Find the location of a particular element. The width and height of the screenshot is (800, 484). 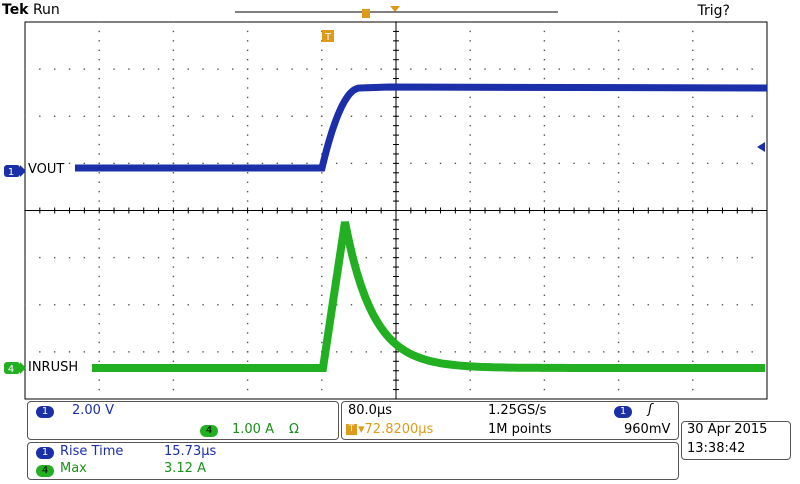

ch1-ground-marker: 1 is located at coordinates (15, 171).